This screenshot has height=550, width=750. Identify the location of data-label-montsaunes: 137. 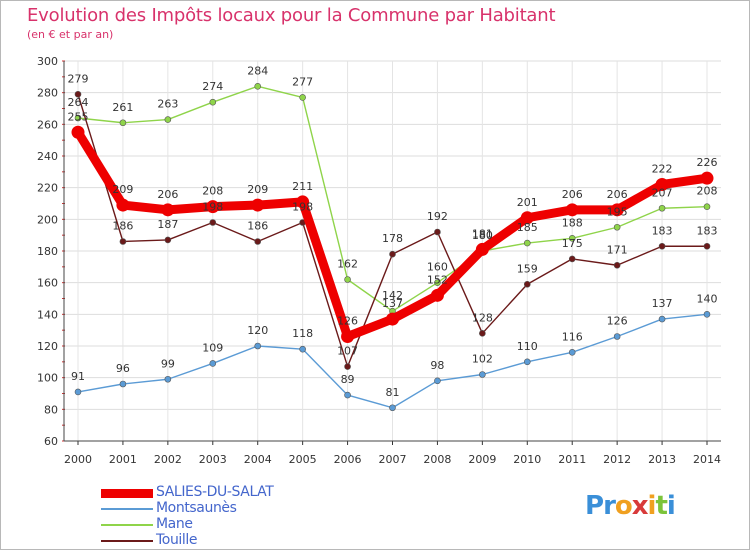
(662, 303).